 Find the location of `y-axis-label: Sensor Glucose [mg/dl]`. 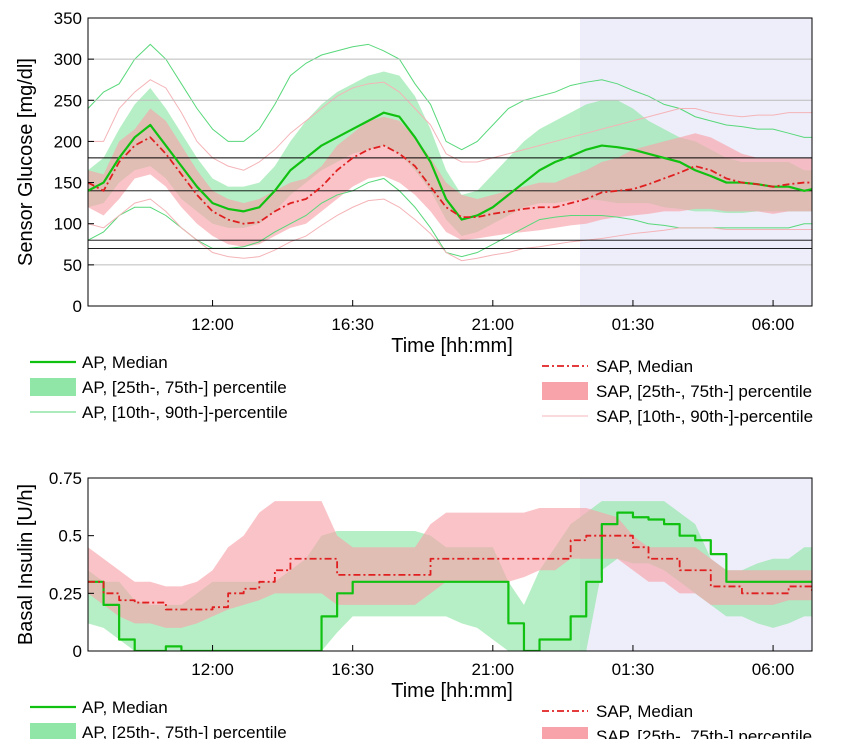

y-axis-label: Sensor Glucose [mg/dl] is located at coordinates (26, 162).